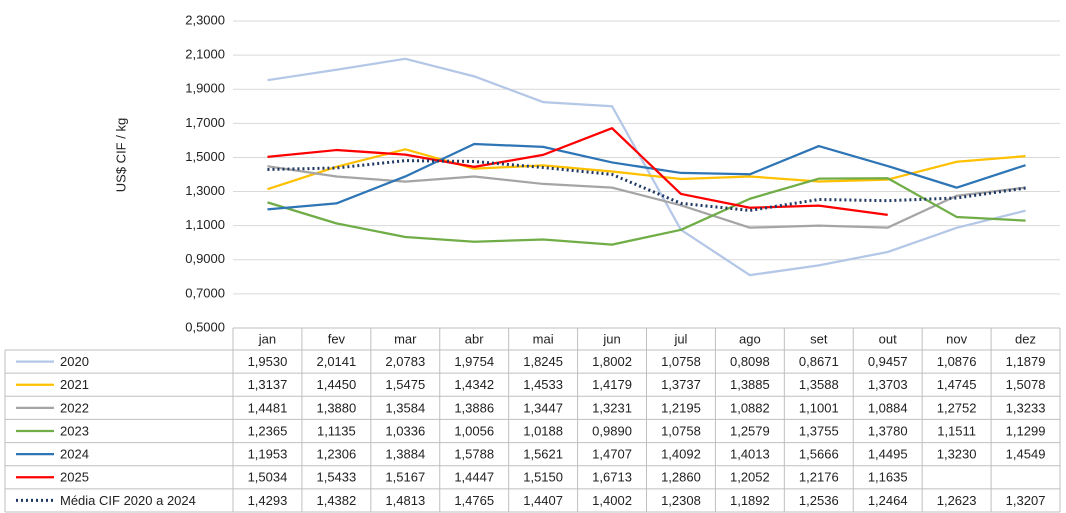 The image size is (1066, 513). Describe the element at coordinates (405, 407) in the screenshot. I see `table-value: 1,3584` at that location.